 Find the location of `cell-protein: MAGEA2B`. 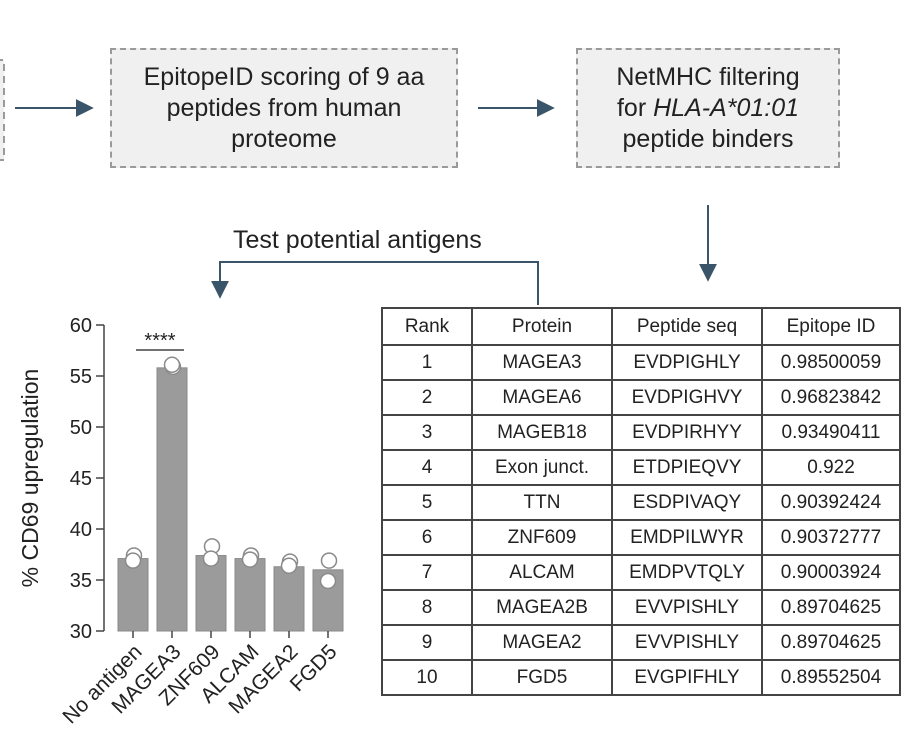

cell-protein: MAGEA2B is located at coordinates (542, 607).